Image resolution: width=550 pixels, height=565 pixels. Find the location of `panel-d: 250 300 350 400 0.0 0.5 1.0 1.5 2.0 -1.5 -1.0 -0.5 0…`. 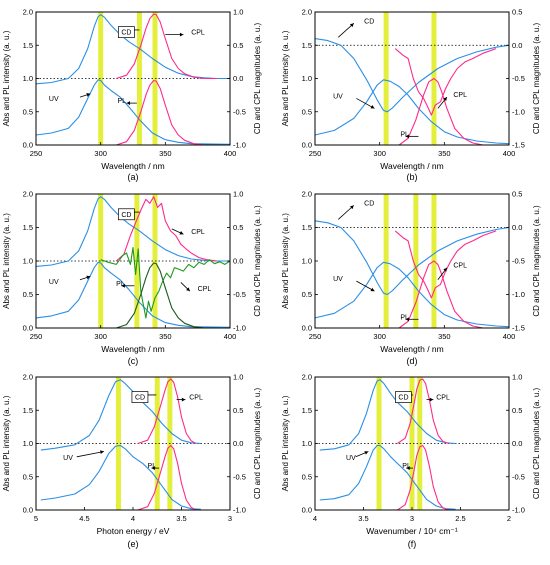

panel-d: 250 300 350 400 0.0 0.5 1.0 1.5 2.0 -1.5 -1.0 -0.5 0… is located at coordinates (411, 278).